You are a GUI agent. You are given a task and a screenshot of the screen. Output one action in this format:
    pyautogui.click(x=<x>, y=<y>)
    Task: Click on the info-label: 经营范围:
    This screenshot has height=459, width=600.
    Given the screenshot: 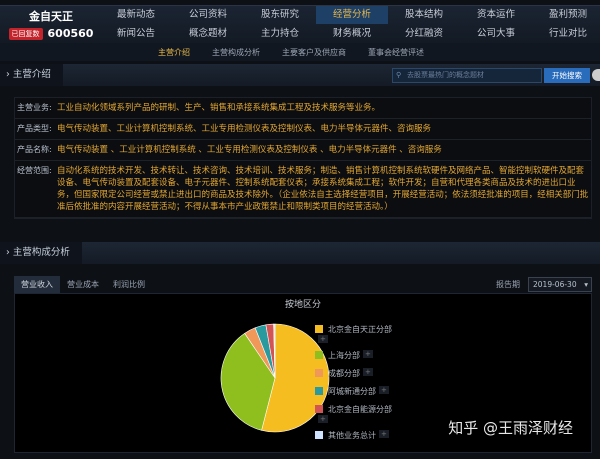 What is the action you would take?
    pyautogui.click(x=34, y=170)
    